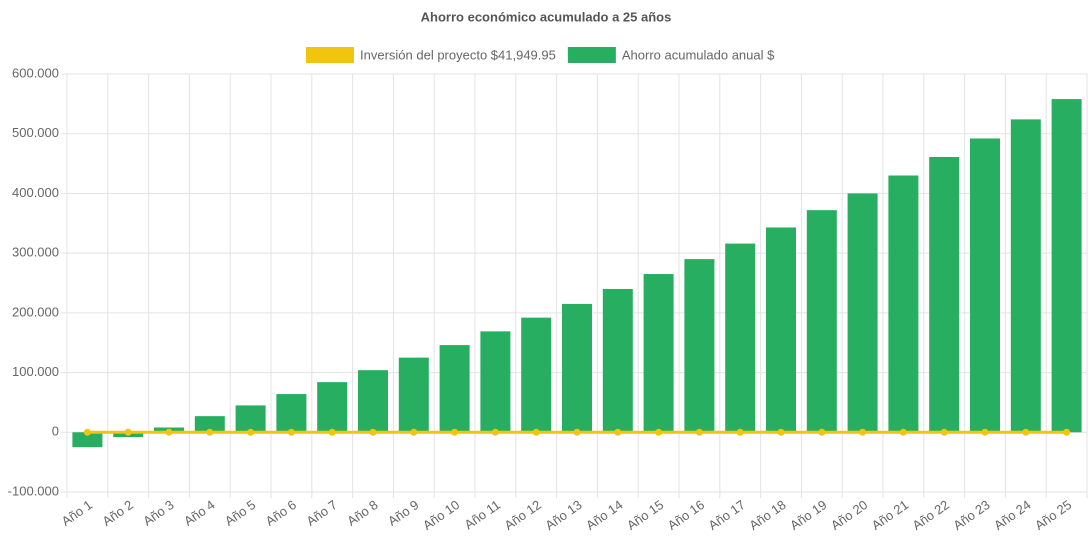 The height and width of the screenshot is (545, 1092). Describe the element at coordinates (523, 515) in the screenshot. I see `x-tick-label: Año 12` at that location.